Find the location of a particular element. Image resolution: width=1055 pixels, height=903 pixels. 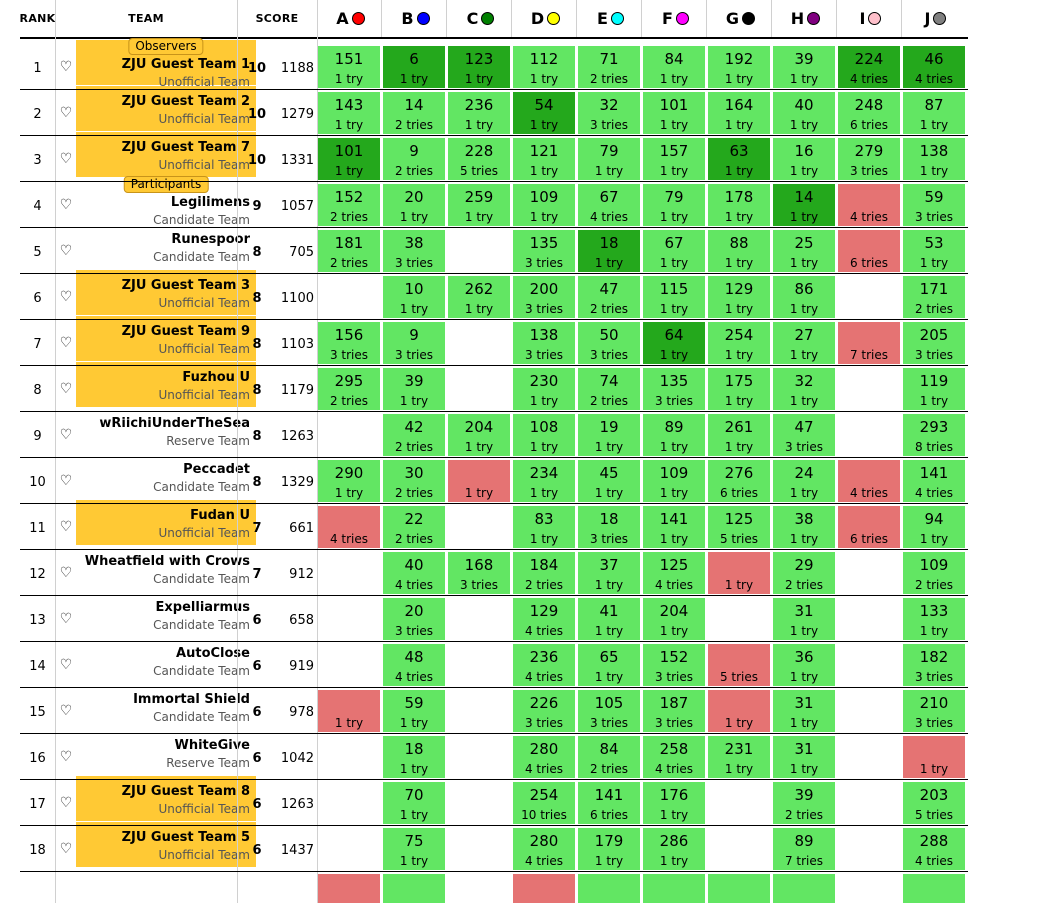

problem-header-a: A is located at coordinates (350, 18).